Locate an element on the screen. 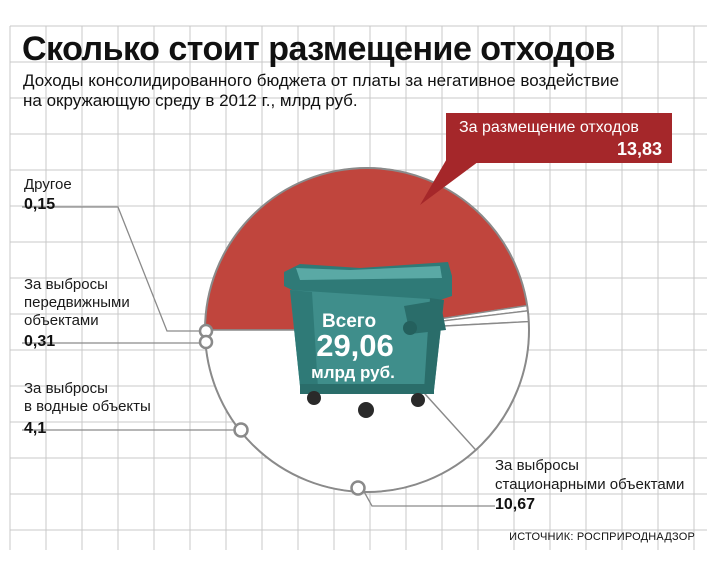  value-other: 0,15 is located at coordinates (39, 204).